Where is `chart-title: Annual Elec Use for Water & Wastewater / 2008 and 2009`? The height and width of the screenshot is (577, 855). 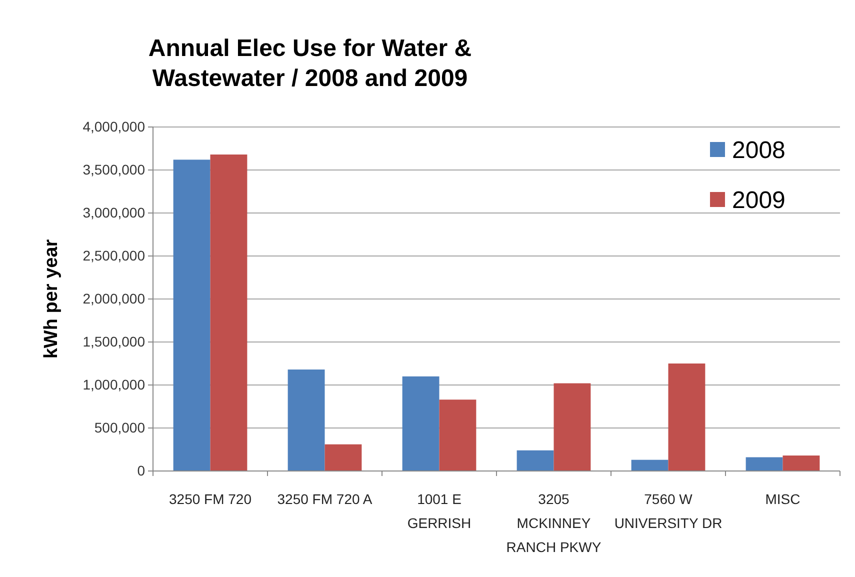 chart-title: Annual Elec Use for Water & Wastewater / 2008 and 2009 is located at coordinates (310, 63).